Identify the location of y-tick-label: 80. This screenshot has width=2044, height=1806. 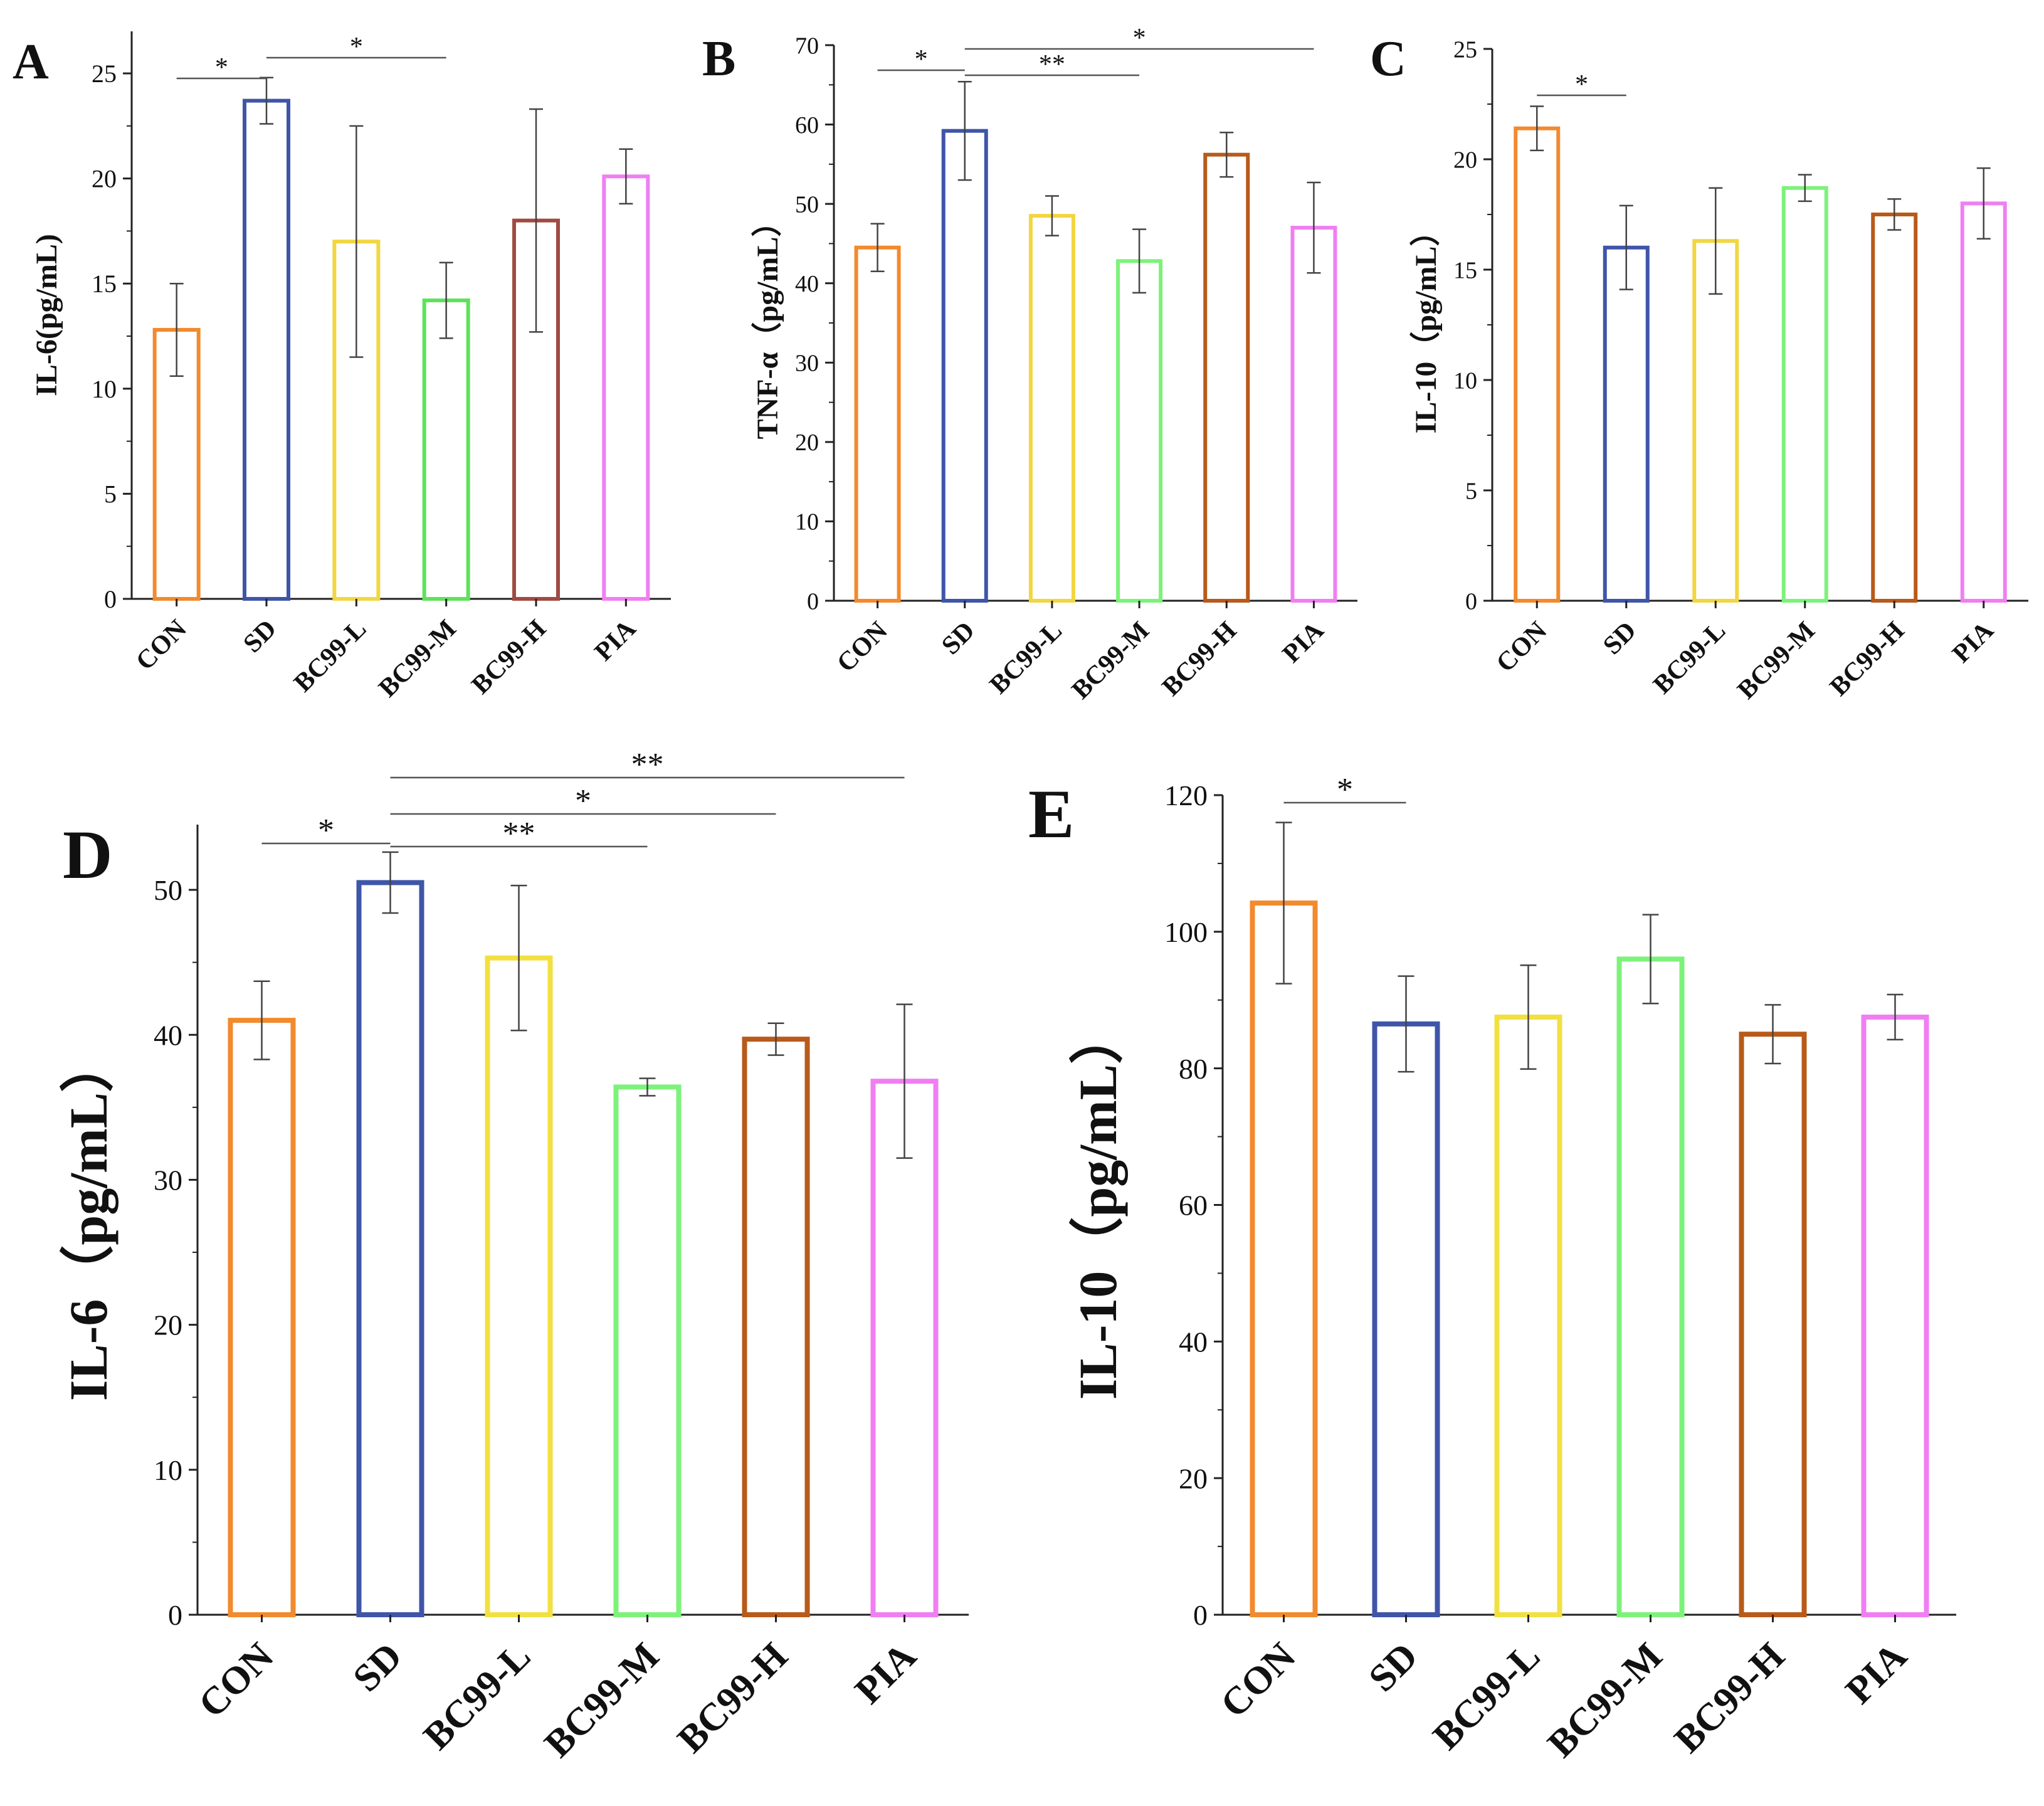
(1194, 1069).